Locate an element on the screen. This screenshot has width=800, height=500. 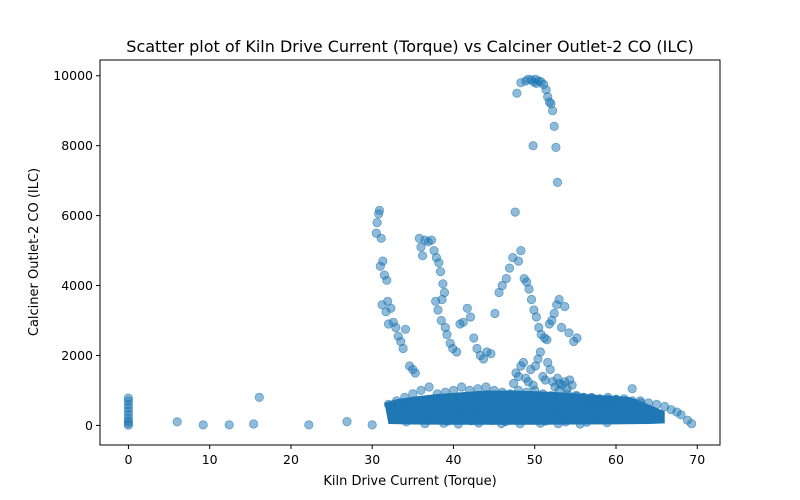
x-axis: 0 10 20 30 40 50 60 70 is located at coordinates (414, 456).